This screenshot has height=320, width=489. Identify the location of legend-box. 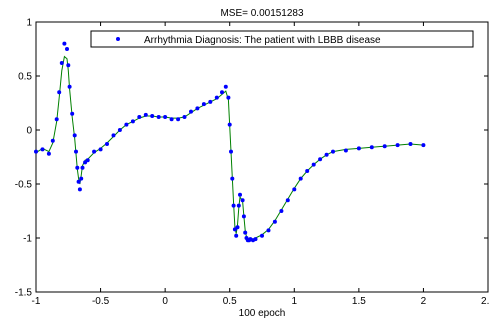
(282, 39).